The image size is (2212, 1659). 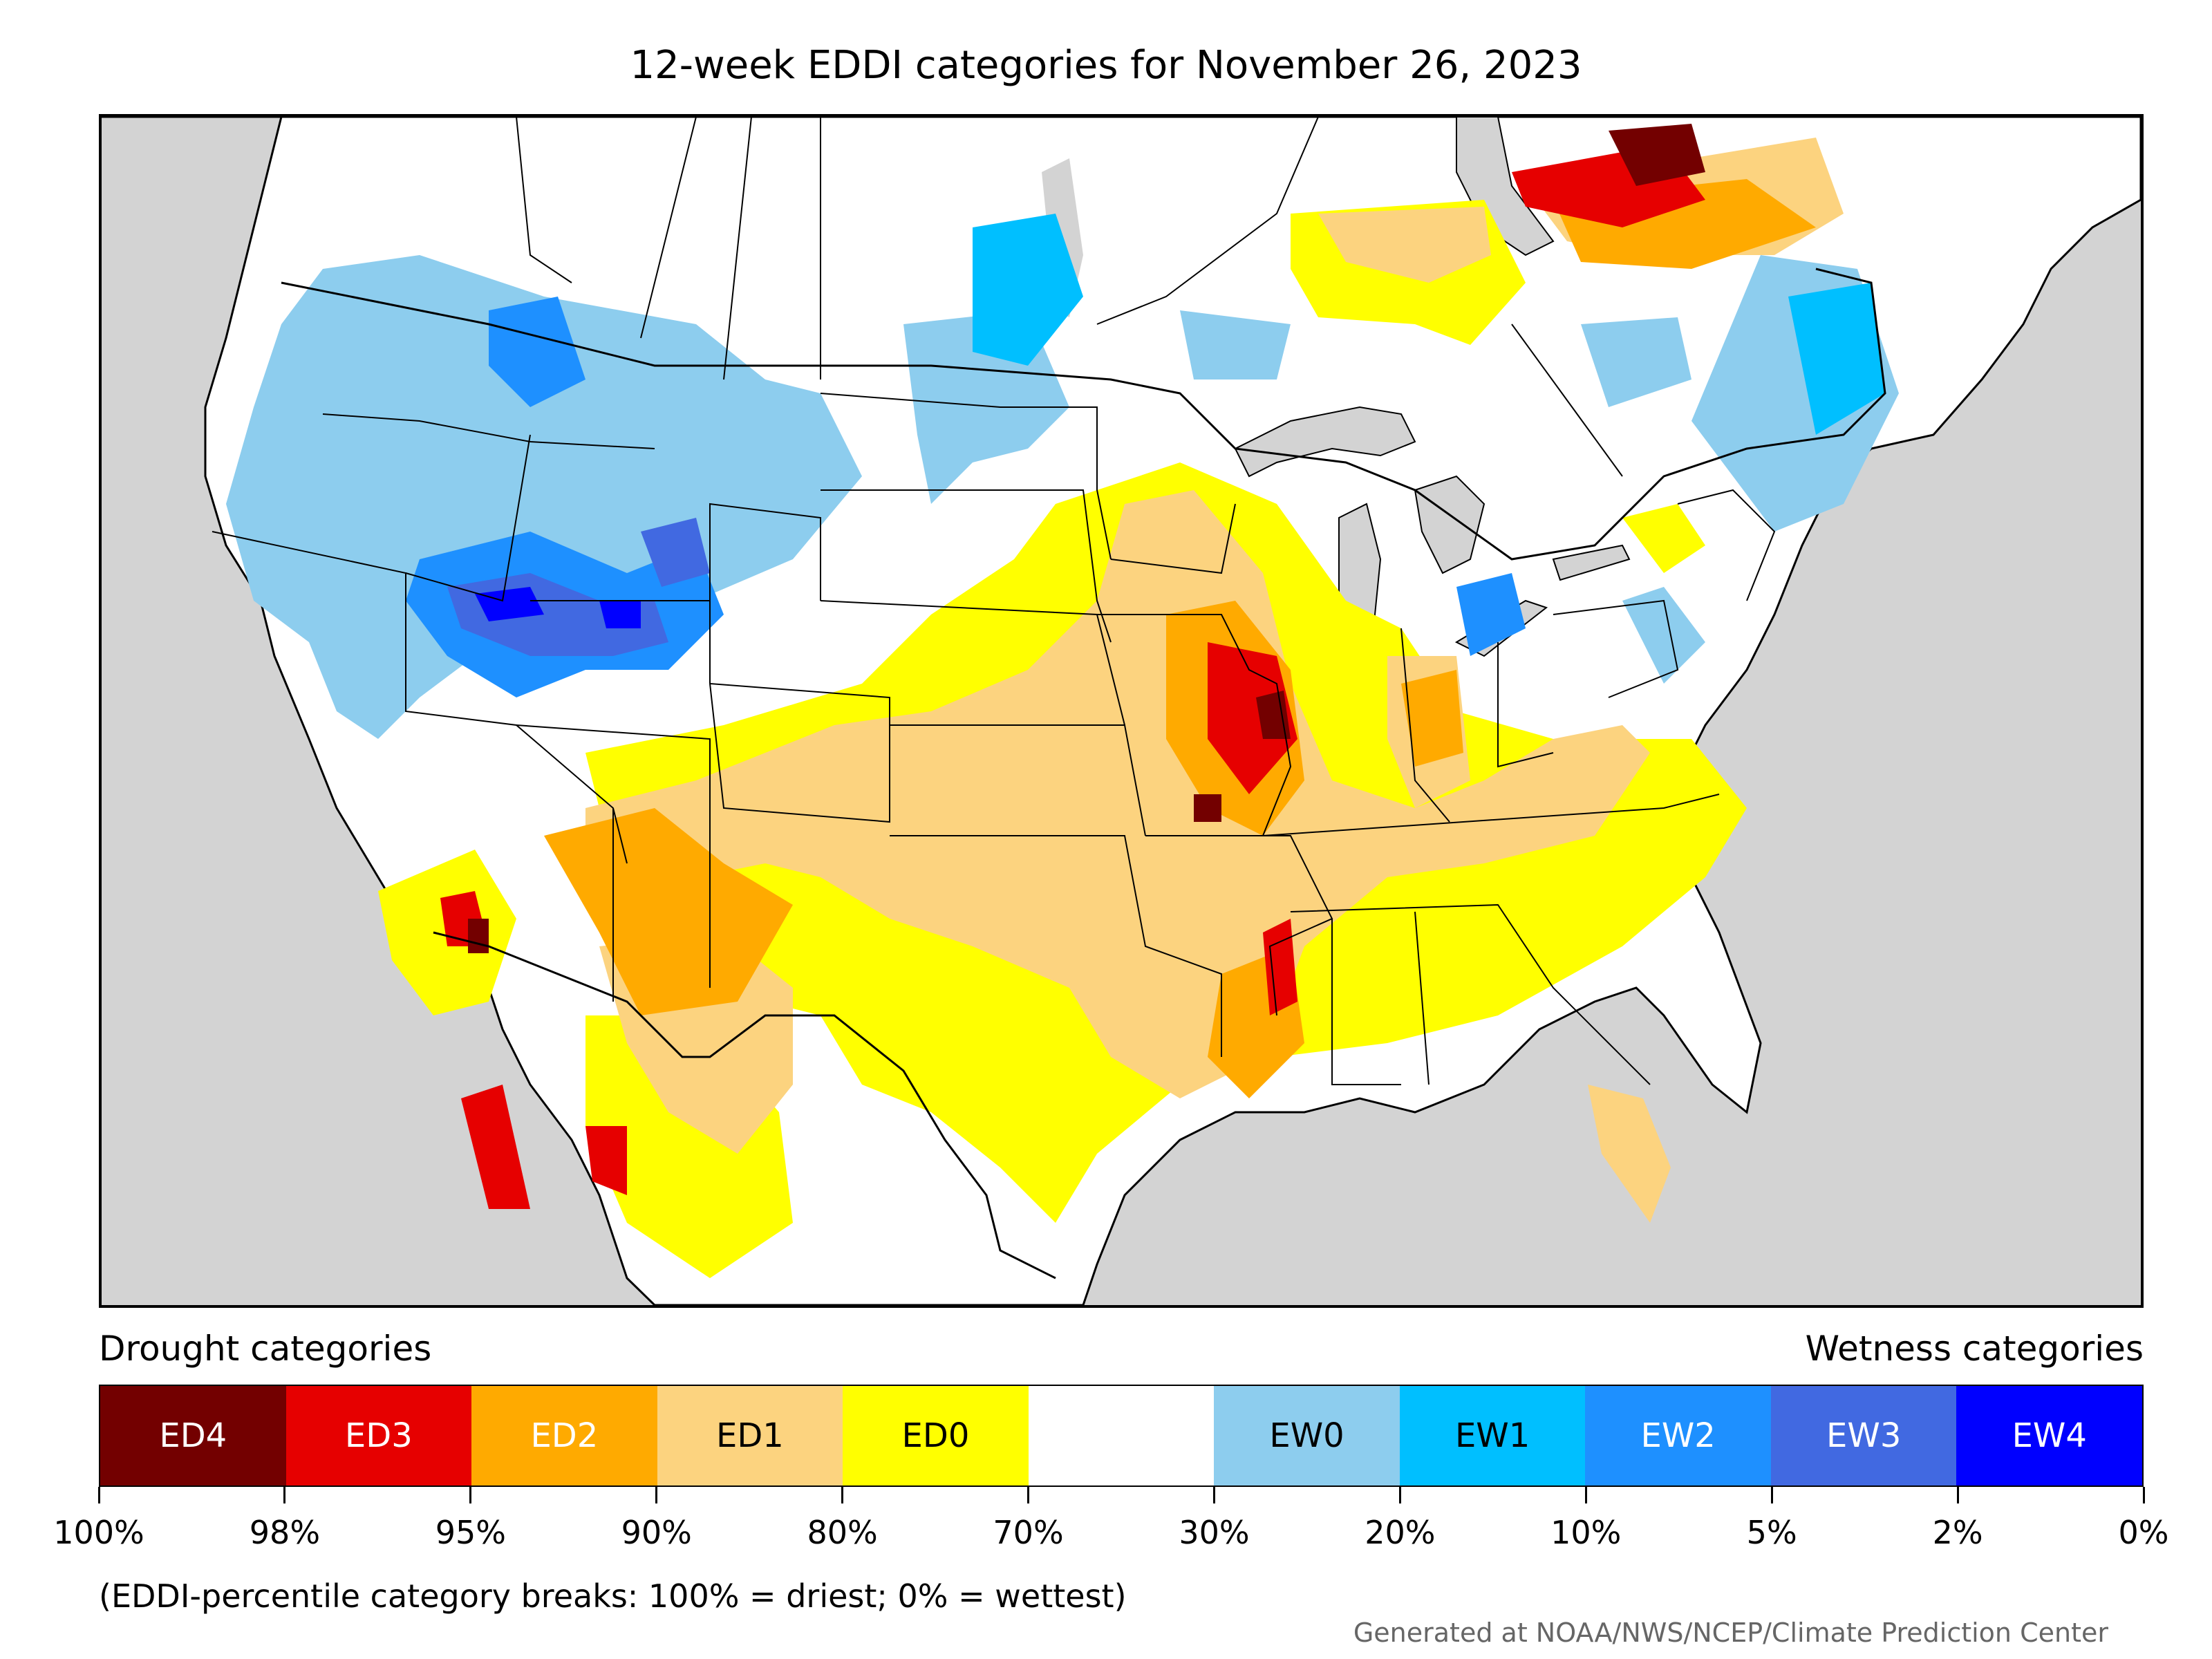 I want to click on legend-cell-ew0: EW0, so click(x=1307, y=1436).